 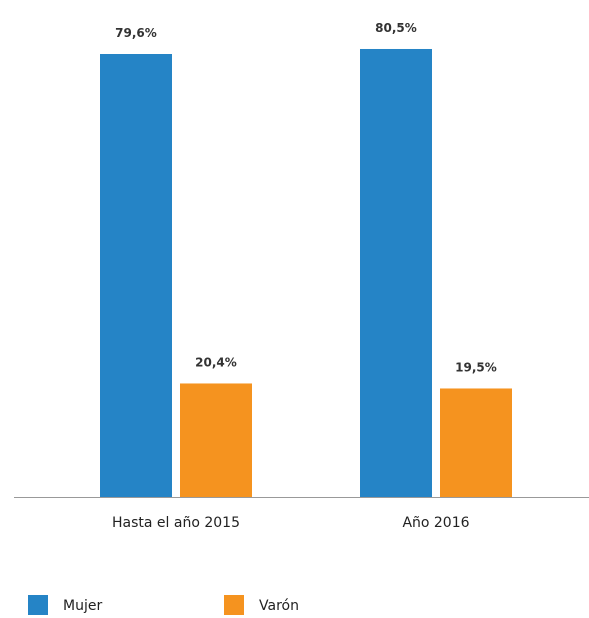 I want to click on data-label-mujer-1: 80,5%, so click(x=396, y=28).